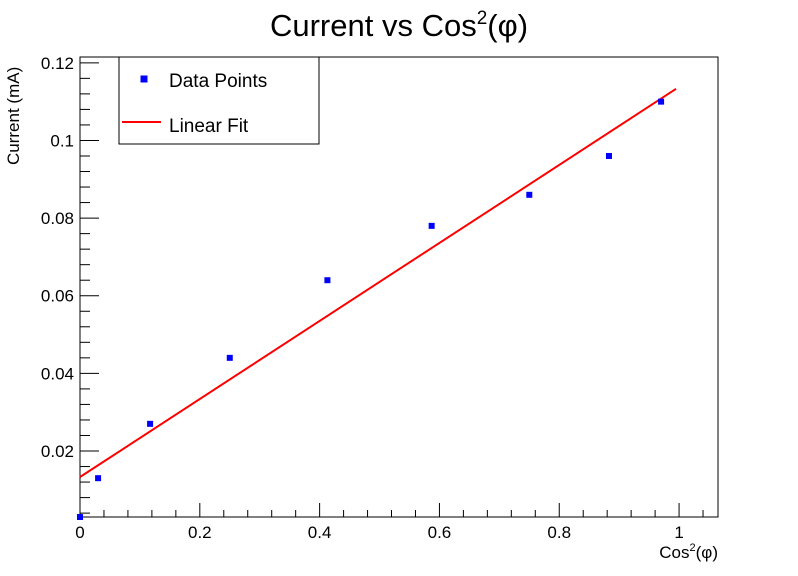 This screenshot has width=798, height=576. I want to click on x-tick-label: 0.2, so click(200, 532).